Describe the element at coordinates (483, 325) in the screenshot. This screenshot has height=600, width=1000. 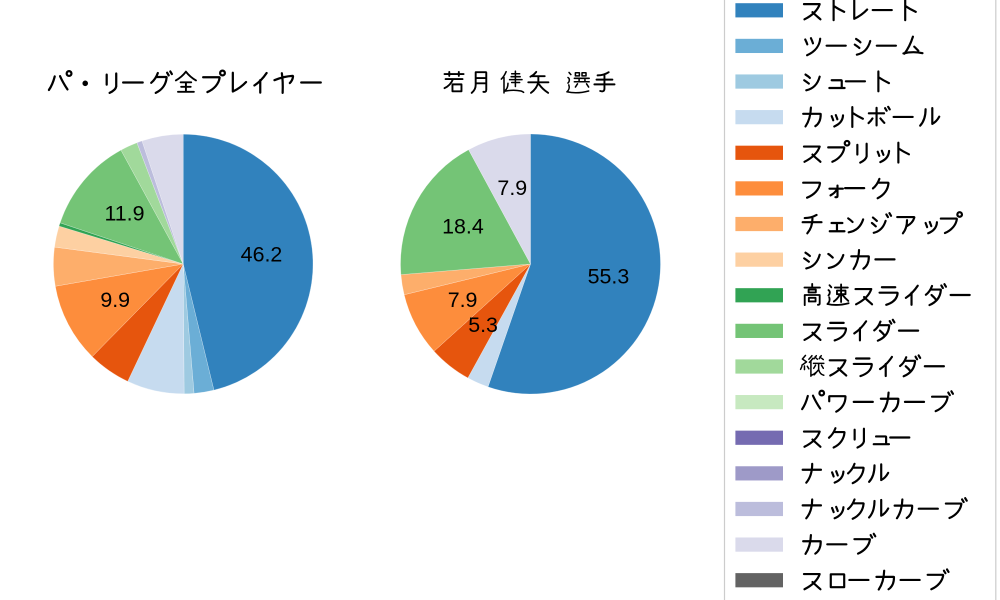
I see `svg-text: 5.3` at that location.